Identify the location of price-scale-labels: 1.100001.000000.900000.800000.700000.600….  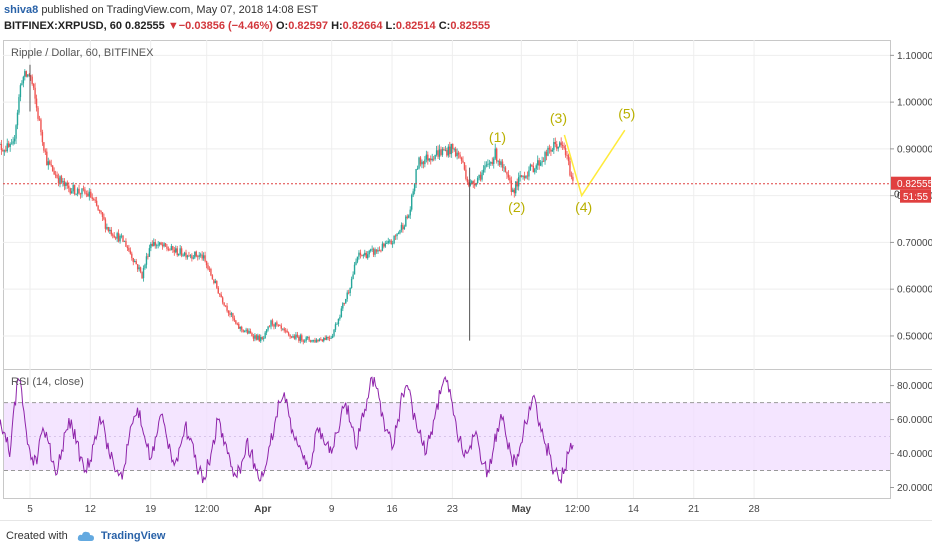
(911, 272).